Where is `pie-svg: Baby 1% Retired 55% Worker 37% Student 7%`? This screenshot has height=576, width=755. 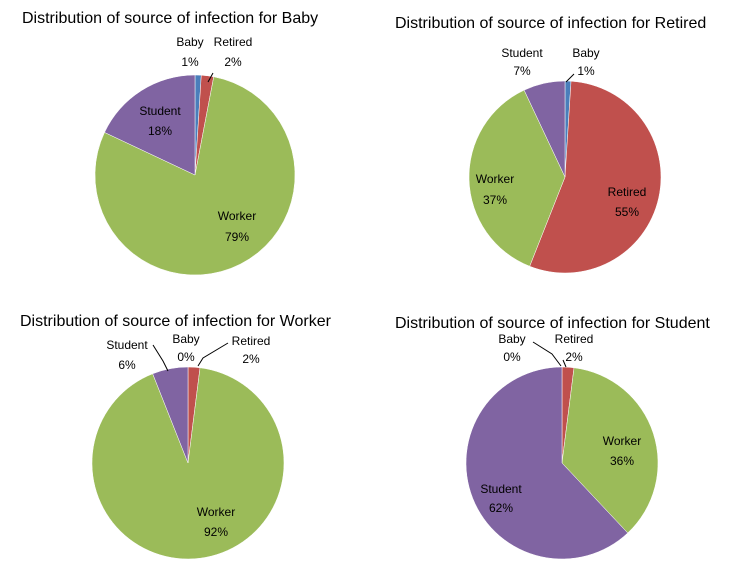
pie-svg: Baby 1% Retired 55% Worker 37% Student 7% is located at coordinates (565, 160).